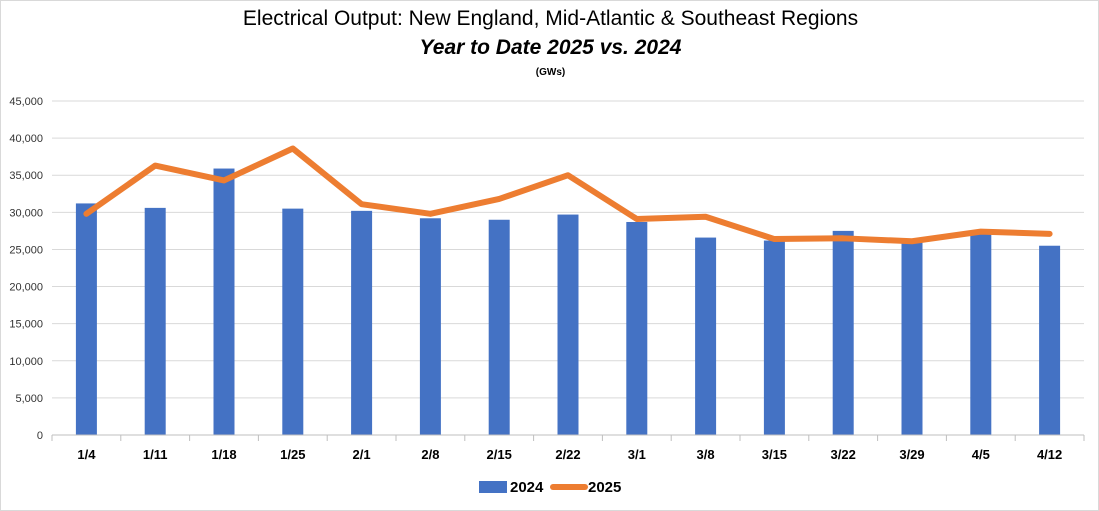 The width and height of the screenshot is (1099, 511). Describe the element at coordinates (430, 454) in the screenshot. I see `x-tick-label: 2/8` at that location.